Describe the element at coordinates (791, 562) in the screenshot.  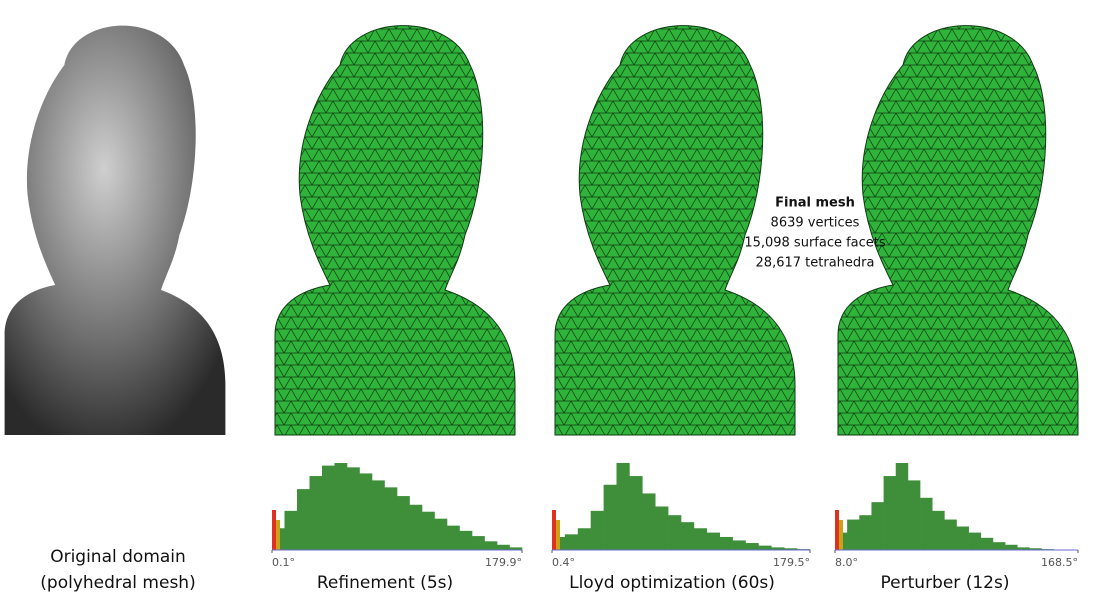
I see `x-tick-label: 179.5°` at that location.